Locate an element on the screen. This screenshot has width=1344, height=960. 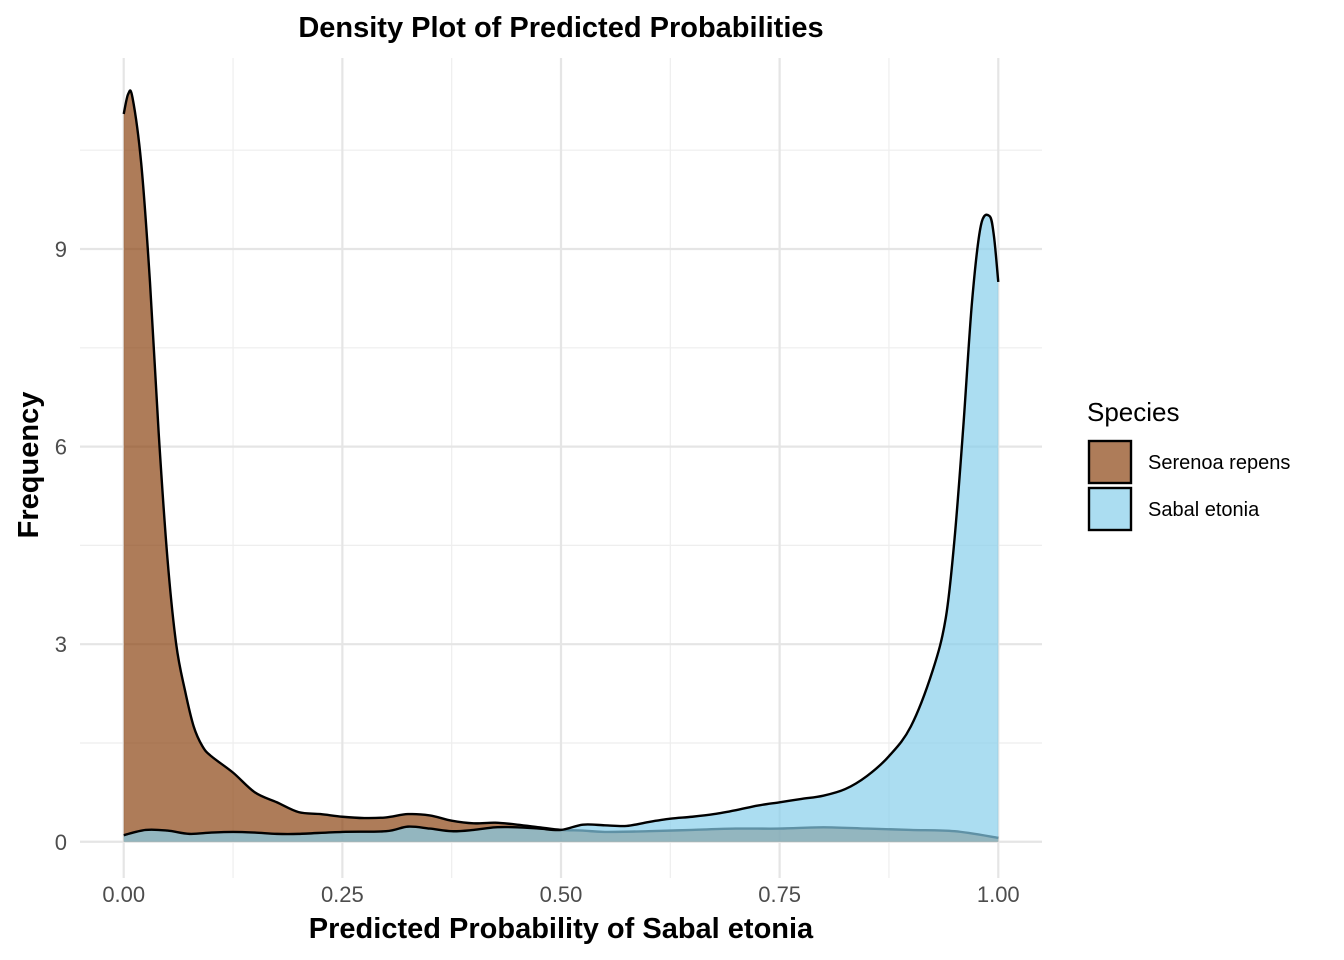
y-axis-ticks: 0 3 6 9 is located at coordinates (61, 546).